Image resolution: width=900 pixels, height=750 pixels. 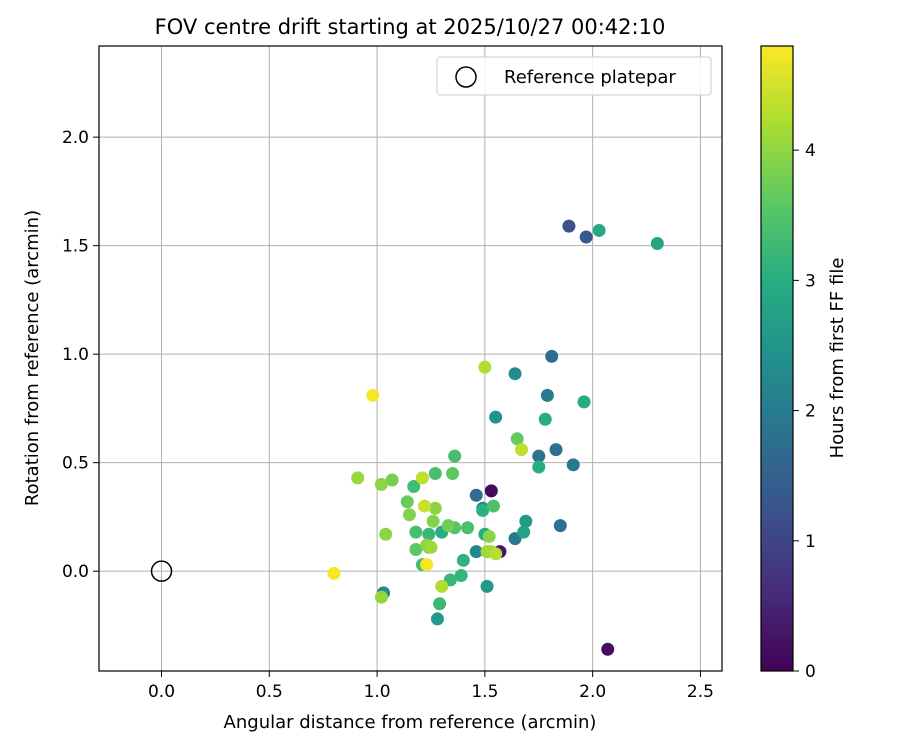 What do you see at coordinates (75, 138) in the screenshot?
I see `y-tick-label: 2.0` at bounding box center [75, 138].